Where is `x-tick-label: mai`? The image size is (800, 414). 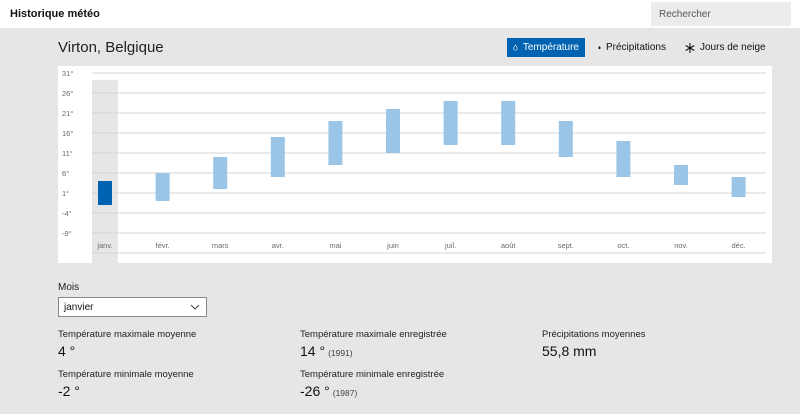
x-tick-label: mai is located at coordinates (335, 245).